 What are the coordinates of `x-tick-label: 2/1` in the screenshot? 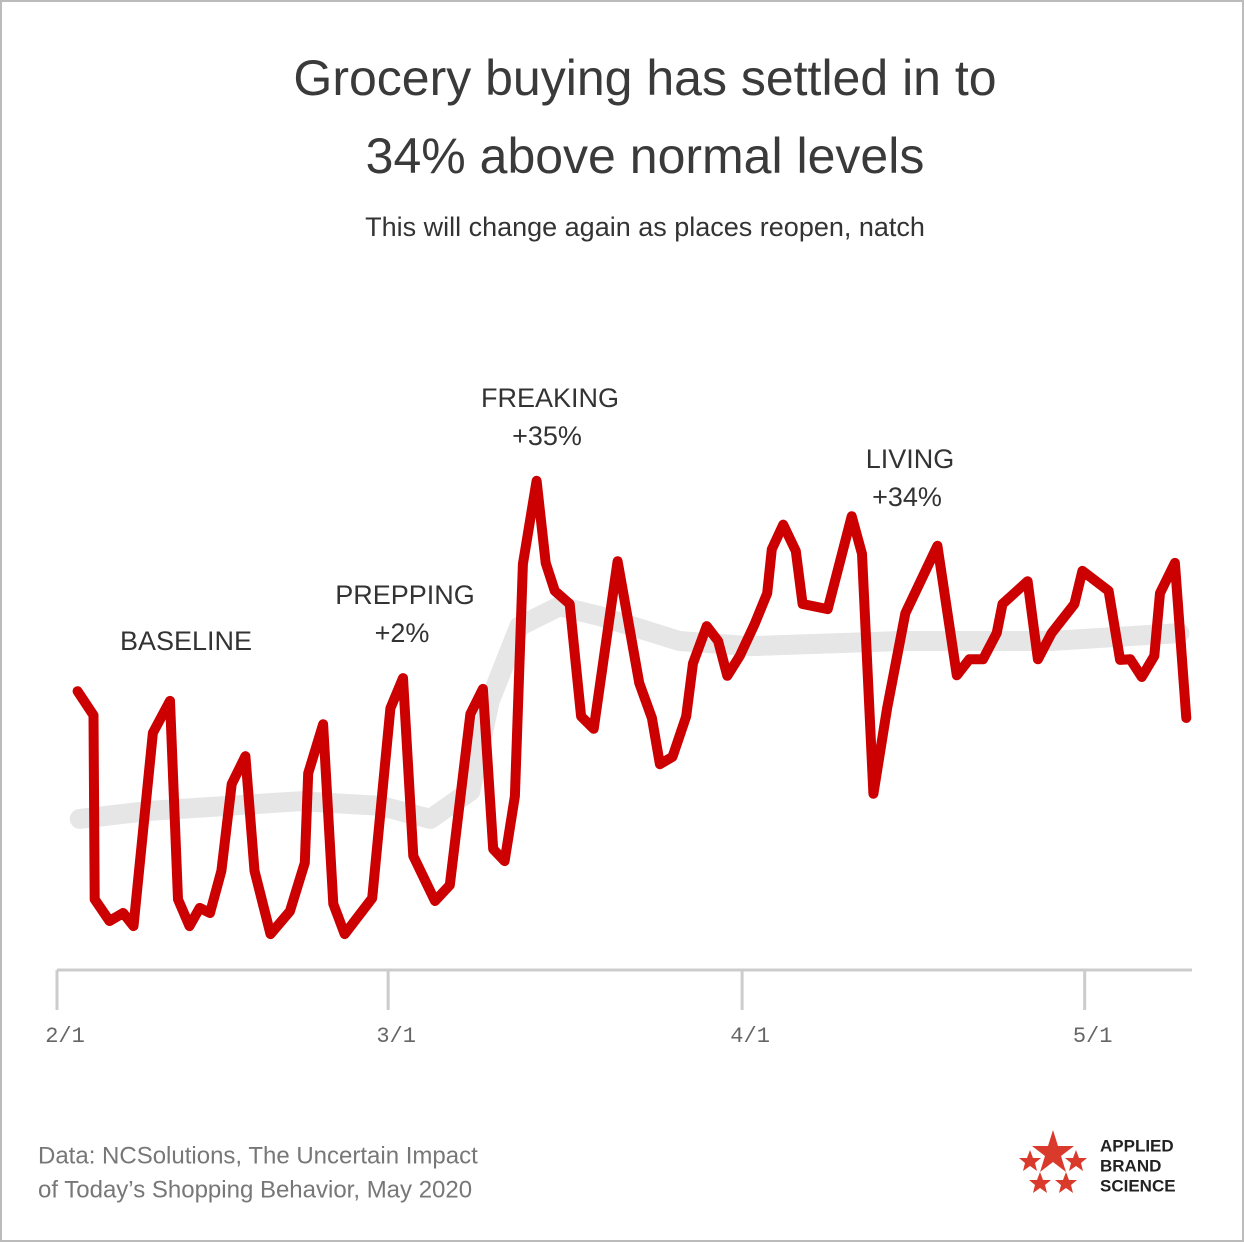 It's located at (65, 1036).